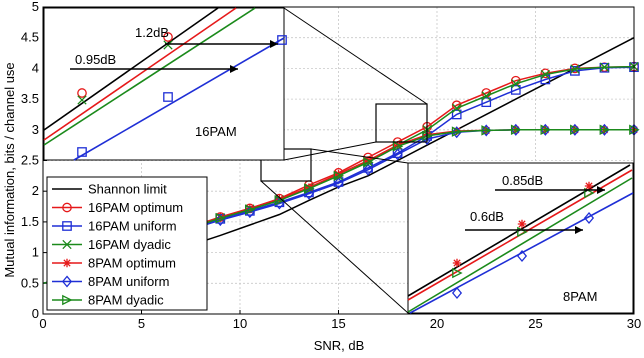  Describe the element at coordinates (274, 44) in the screenshot. I see `gap-arrow-1-2db-head` at that location.